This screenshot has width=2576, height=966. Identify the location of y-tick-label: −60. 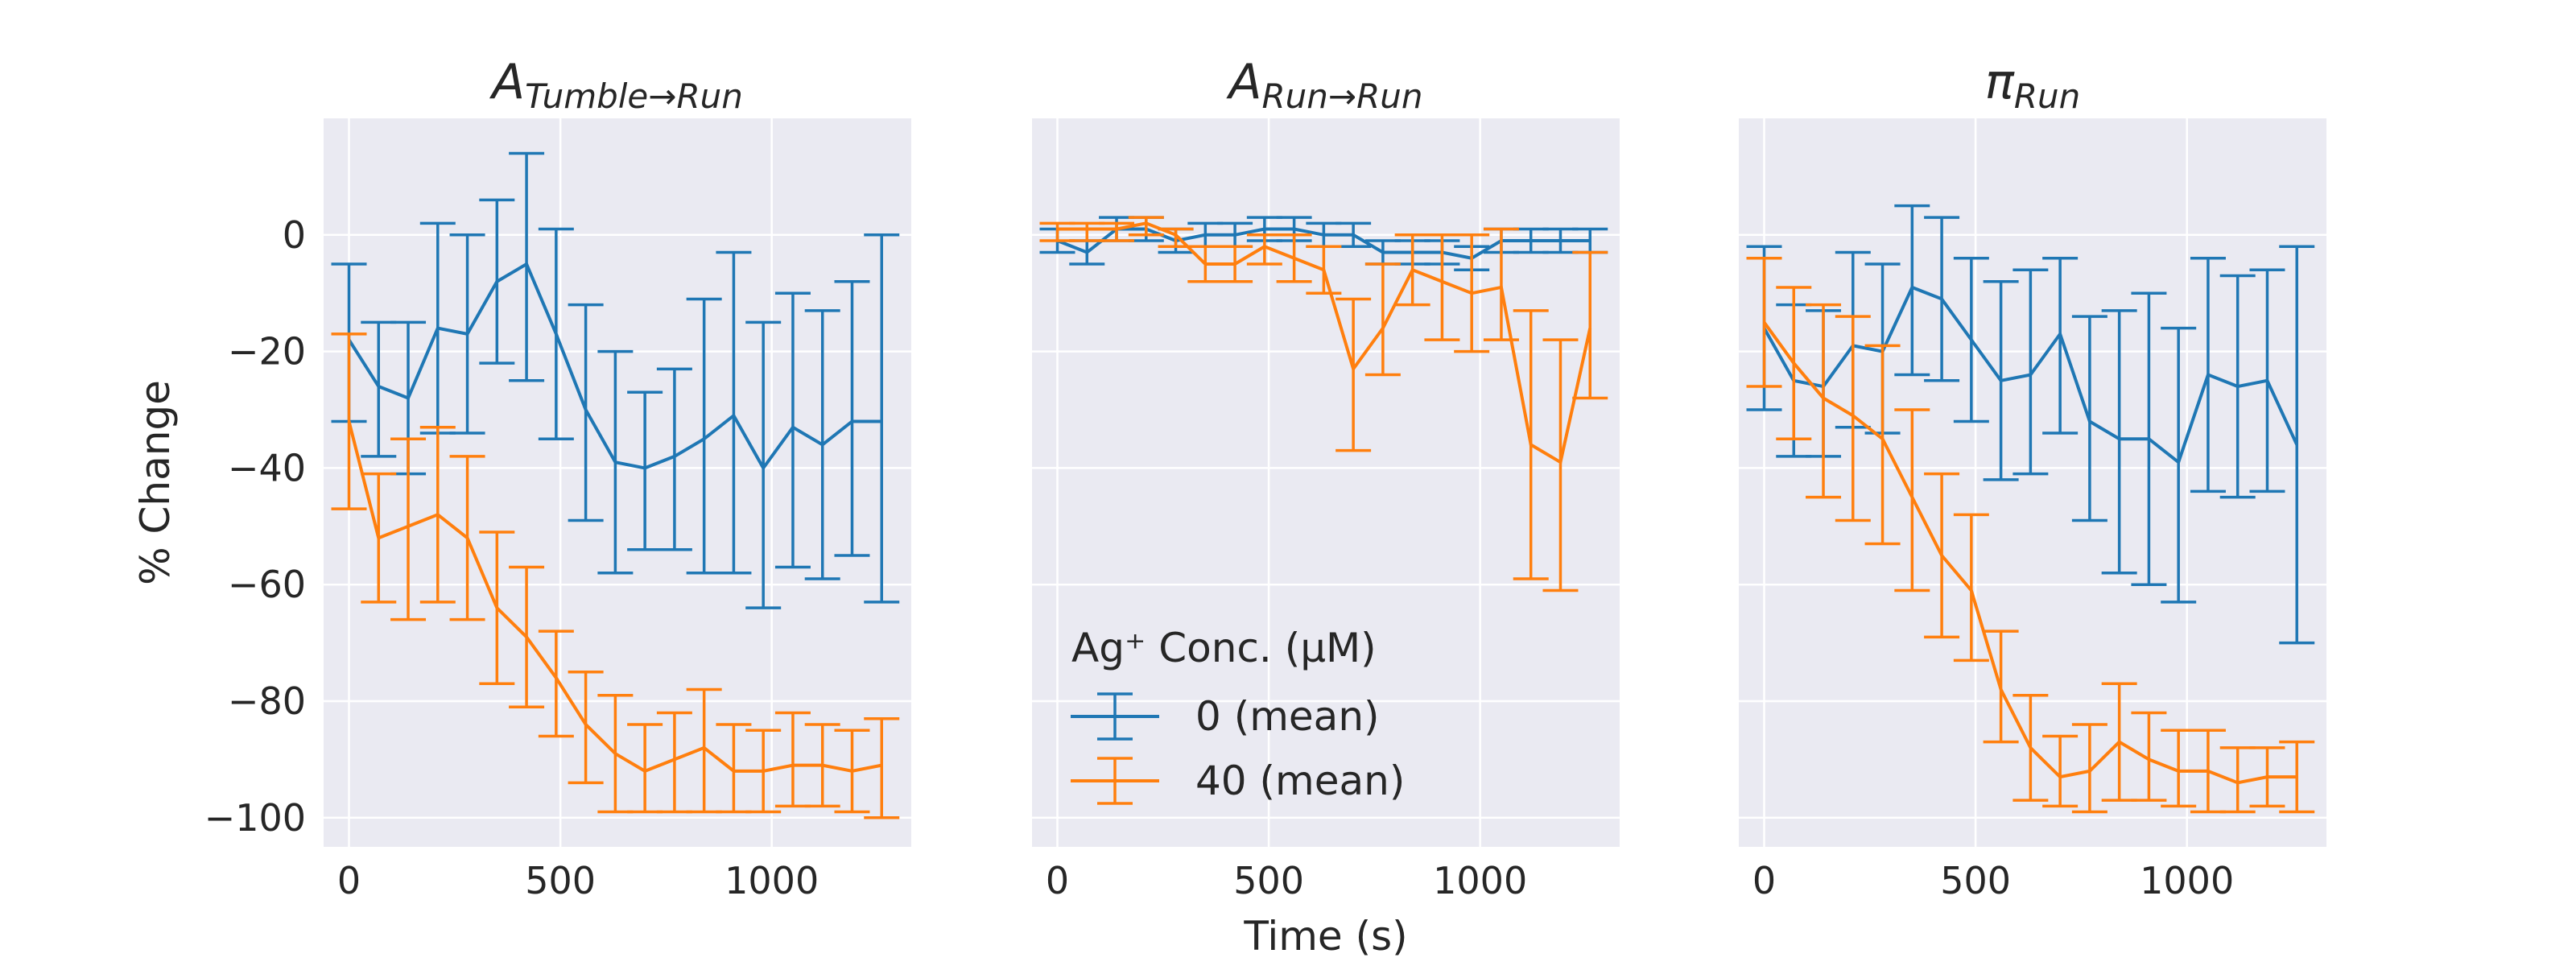
(267, 584).